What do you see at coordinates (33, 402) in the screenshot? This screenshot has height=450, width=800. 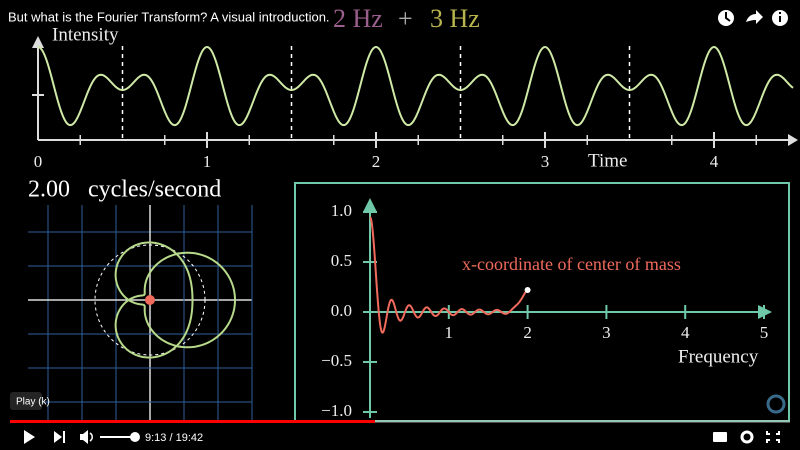 I see `tooltip: Play (k)` at bounding box center [33, 402].